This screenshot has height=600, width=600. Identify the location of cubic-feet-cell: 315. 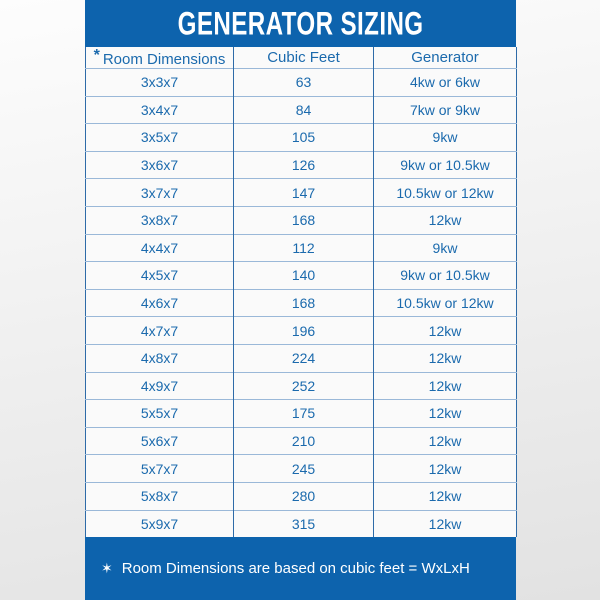
(303, 523).